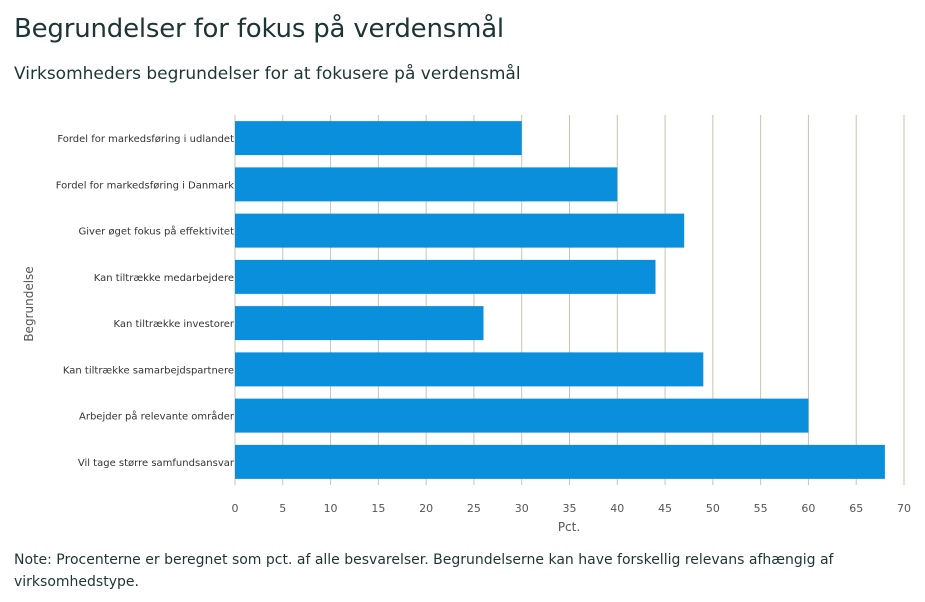 The height and width of the screenshot is (602, 925). What do you see at coordinates (157, 416) in the screenshot?
I see `y-tick-label: Arbejder på relevante områder` at bounding box center [157, 416].